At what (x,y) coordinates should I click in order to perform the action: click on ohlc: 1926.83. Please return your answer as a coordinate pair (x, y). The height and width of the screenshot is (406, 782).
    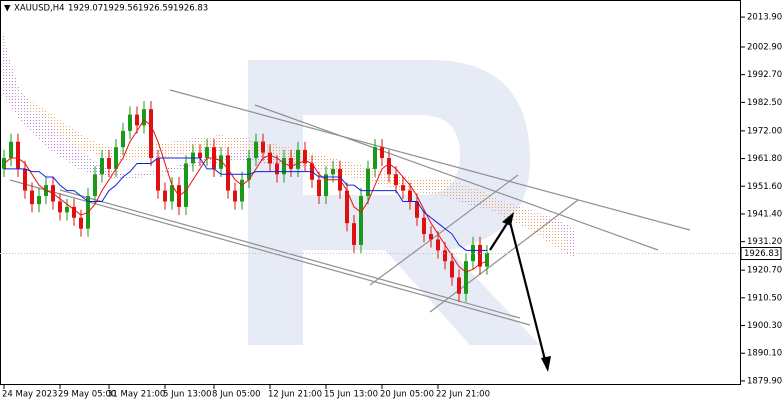
    Looking at the image, I should click on (190, 9).